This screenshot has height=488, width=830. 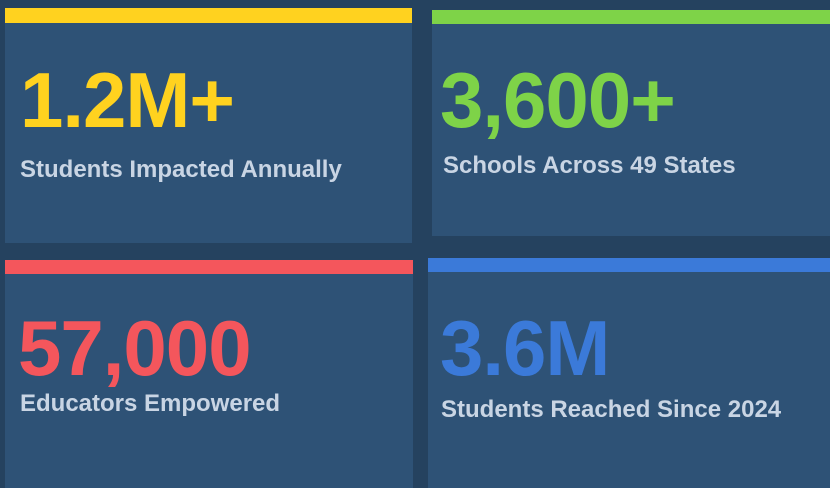 What do you see at coordinates (181, 169) in the screenshot?
I see `stat-label: Students Impacted Annually` at bounding box center [181, 169].